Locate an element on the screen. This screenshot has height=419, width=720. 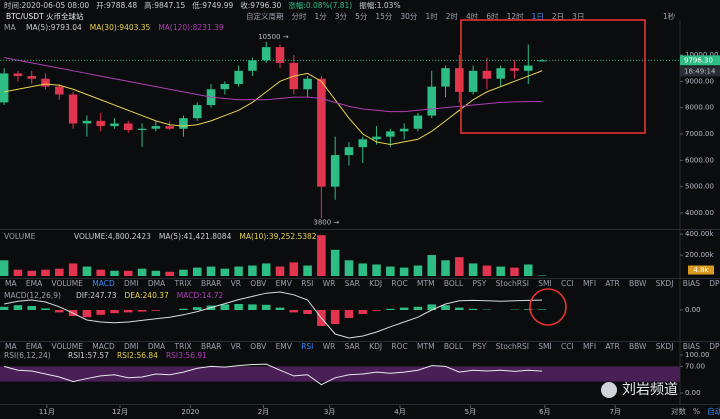
legend-item: MA(5):41,421.8084 is located at coordinates (195, 236).